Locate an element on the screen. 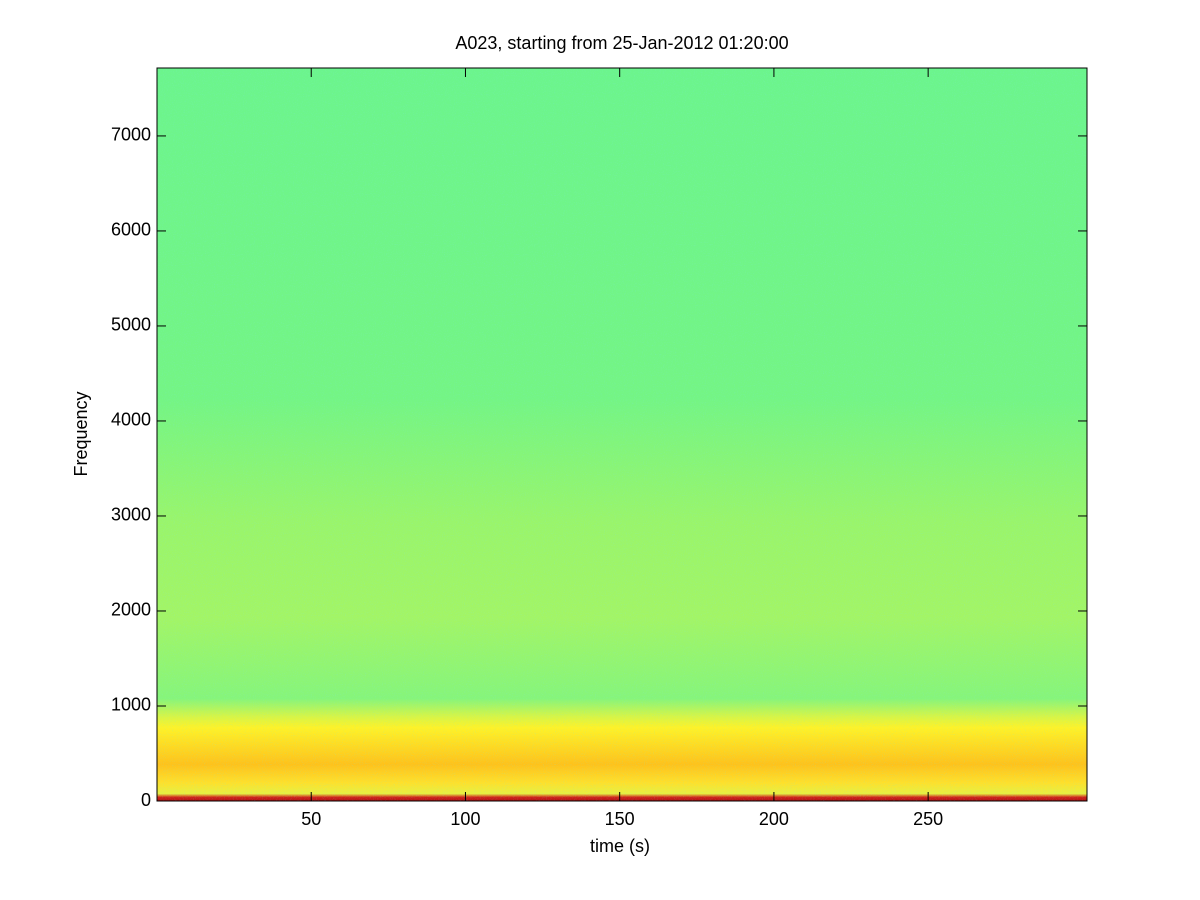 The height and width of the screenshot is (900, 1200). chart-title: A023, starting from 25-Jan-2012 01:20:00 is located at coordinates (621, 43).